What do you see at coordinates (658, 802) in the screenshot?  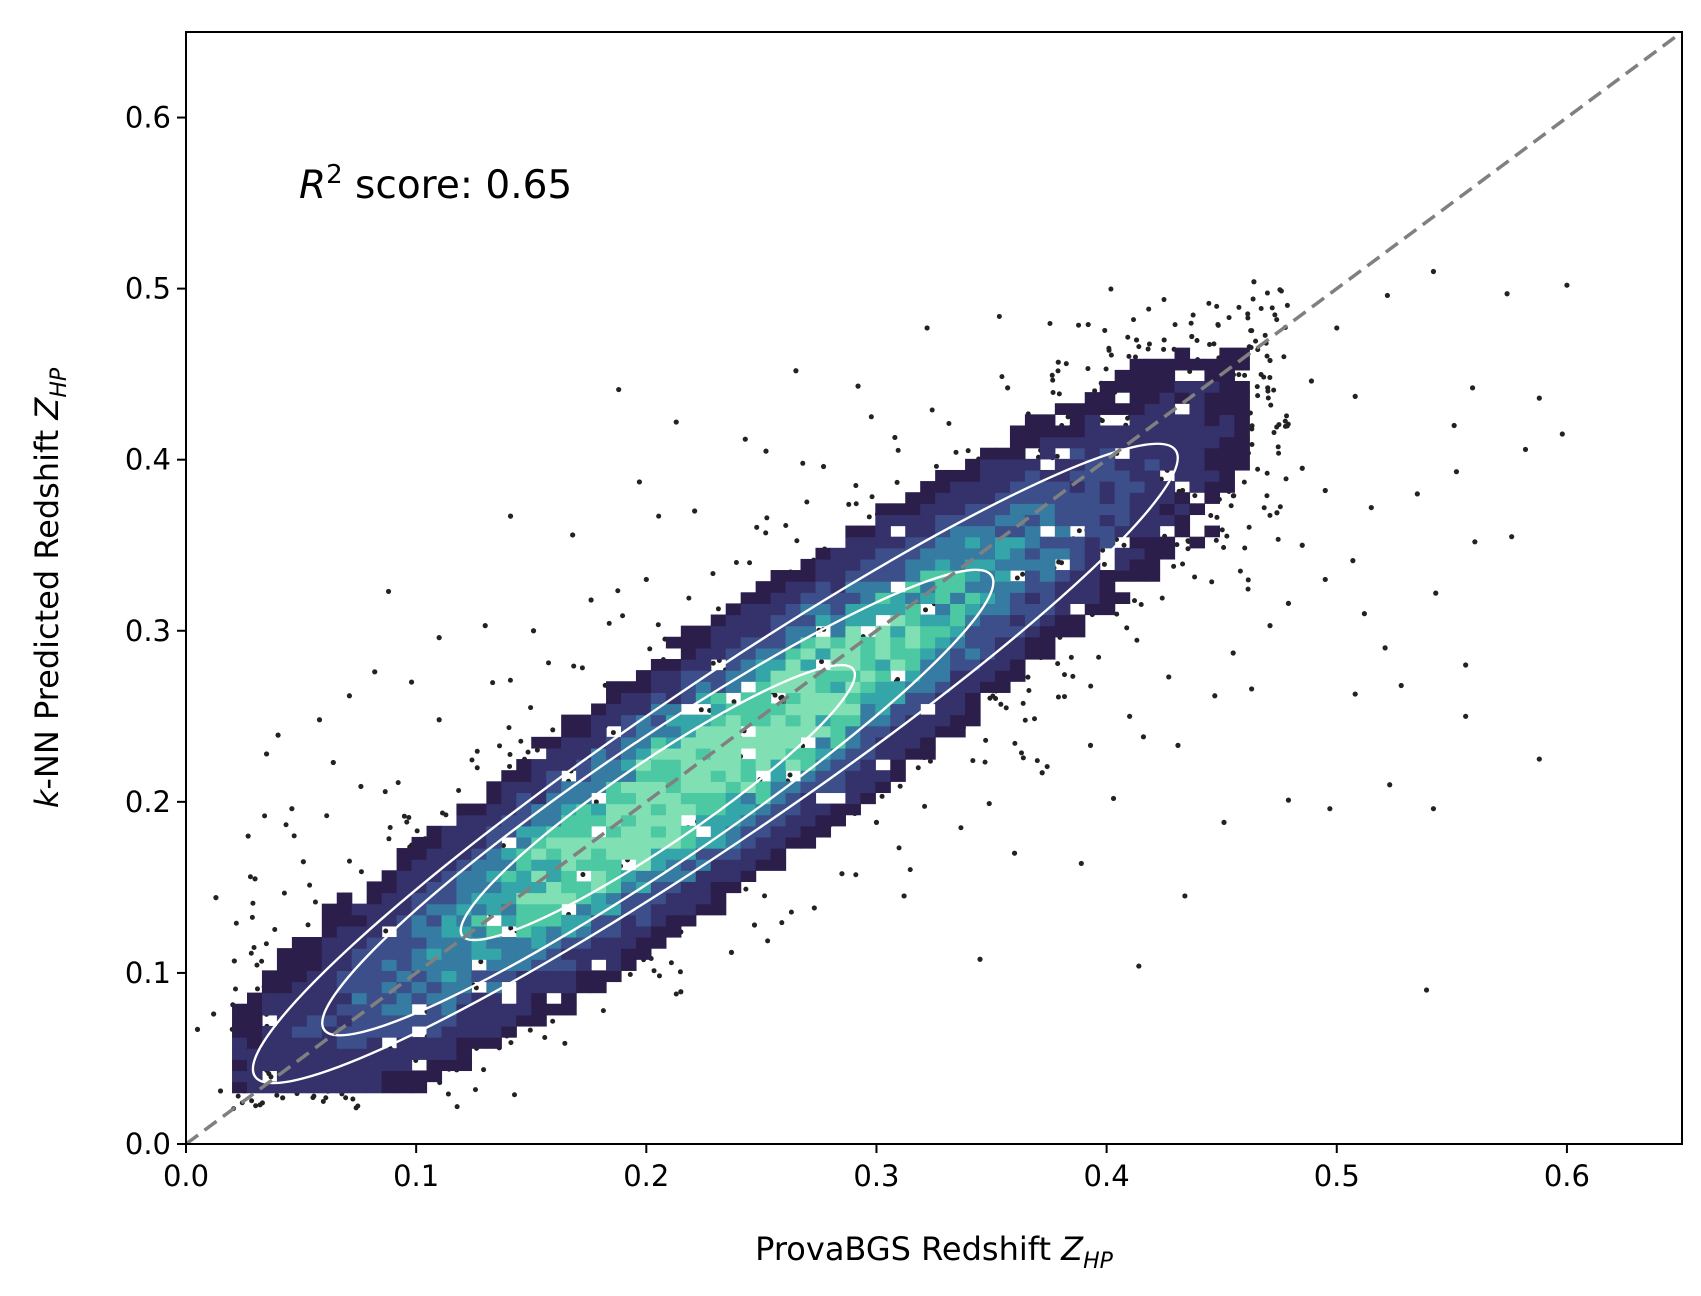 I see `kde-contour-inner` at bounding box center [658, 802].